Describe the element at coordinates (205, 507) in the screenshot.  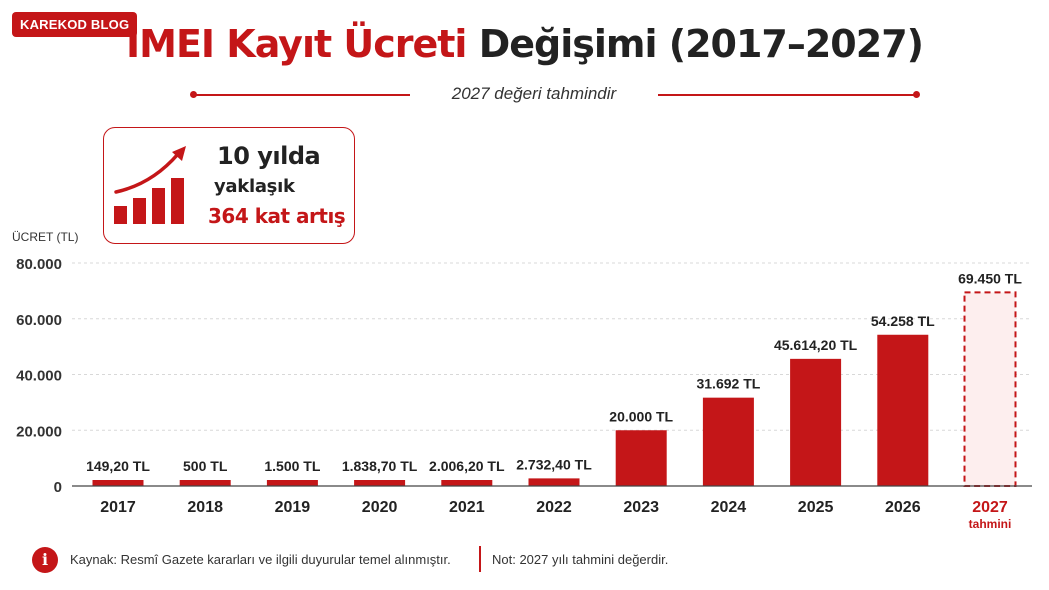
I see `x-tick-label: 2018` at that location.